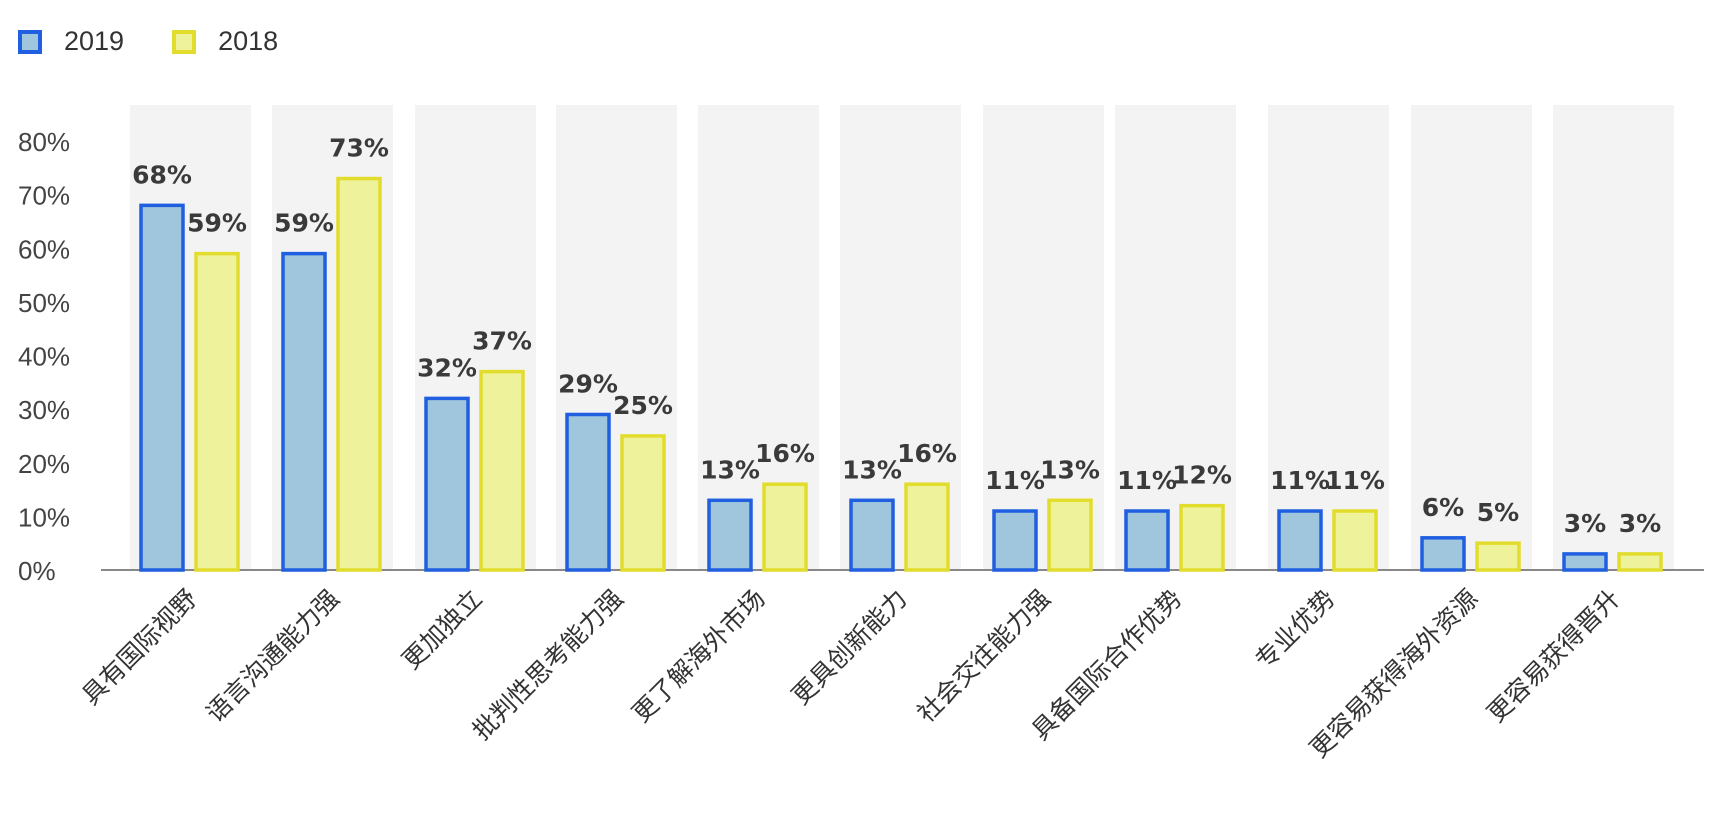 The height and width of the screenshot is (820, 1730). Describe the element at coordinates (272, 656) in the screenshot. I see `x-category-label: 语言沟通能力强` at that location.